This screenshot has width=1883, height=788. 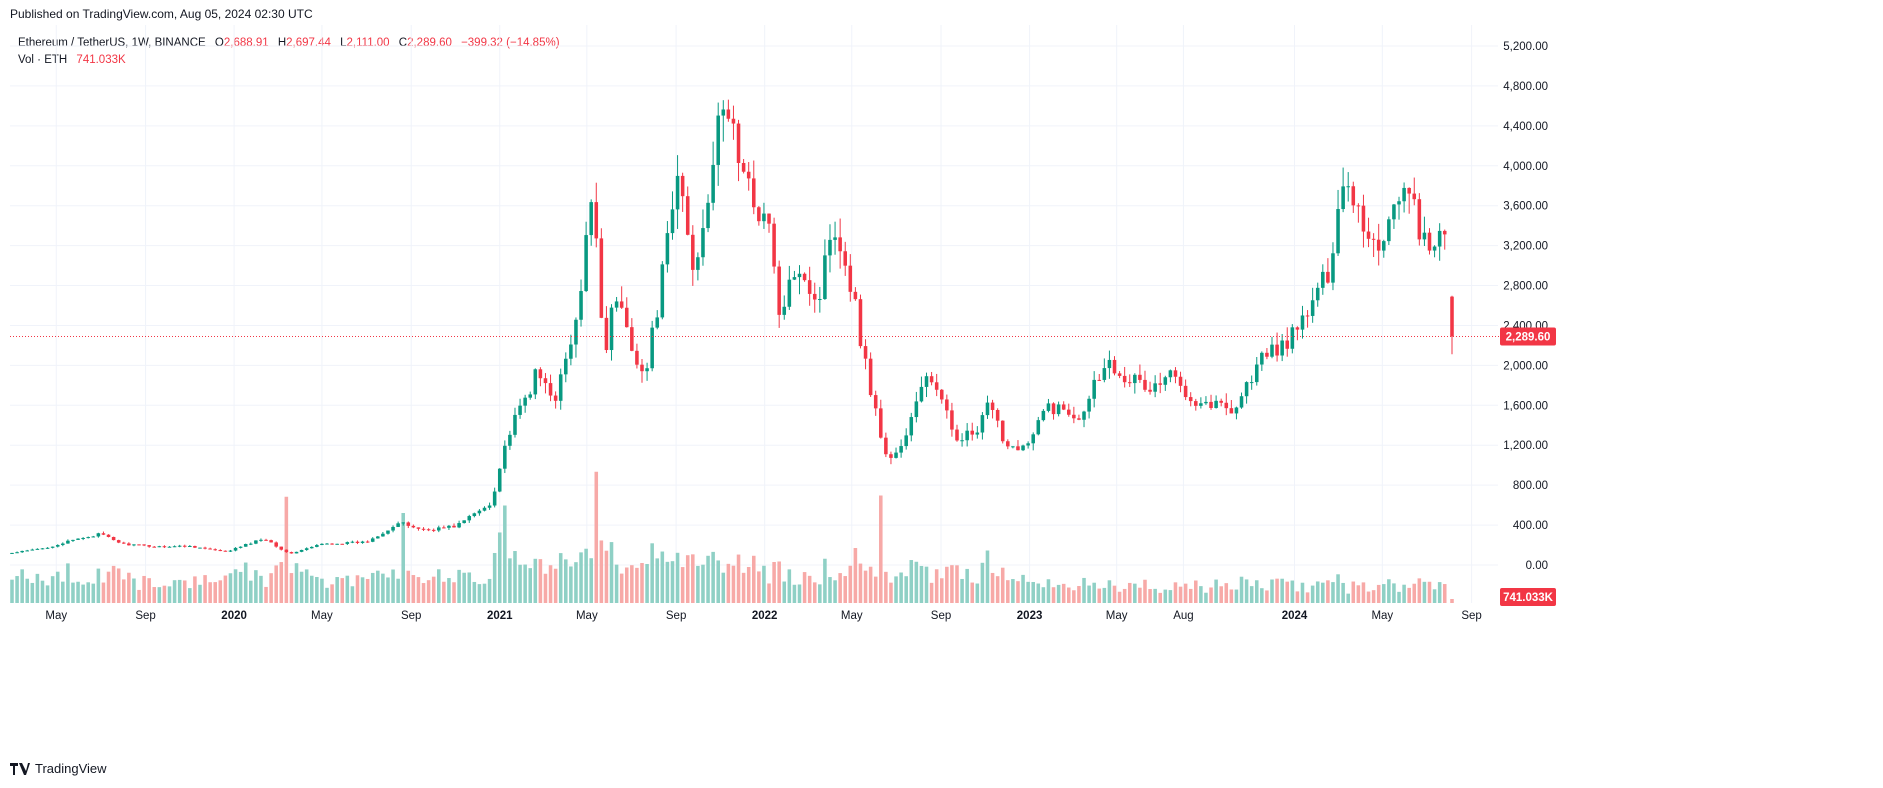 I want to click on tradingview-brand: TradingView, so click(x=58, y=768).